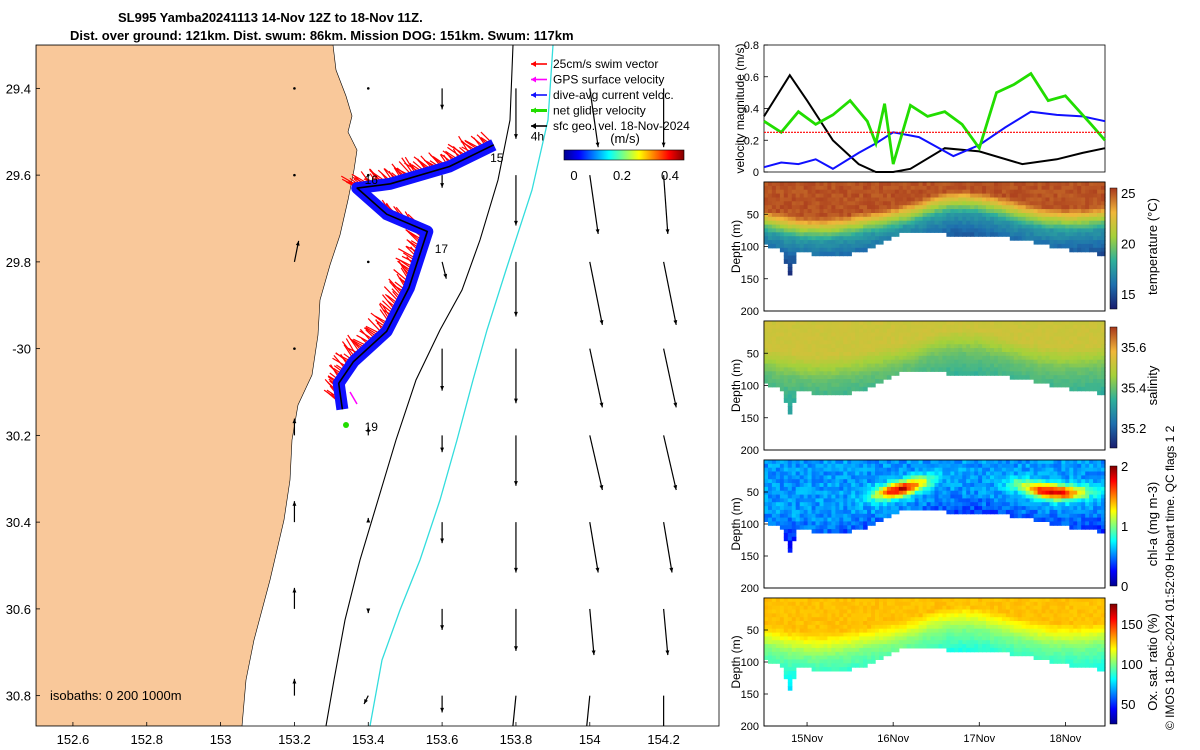 The image size is (1200, 750). What do you see at coordinates (935, 118) in the screenshot?
I see `velocity-series-line` at bounding box center [935, 118].